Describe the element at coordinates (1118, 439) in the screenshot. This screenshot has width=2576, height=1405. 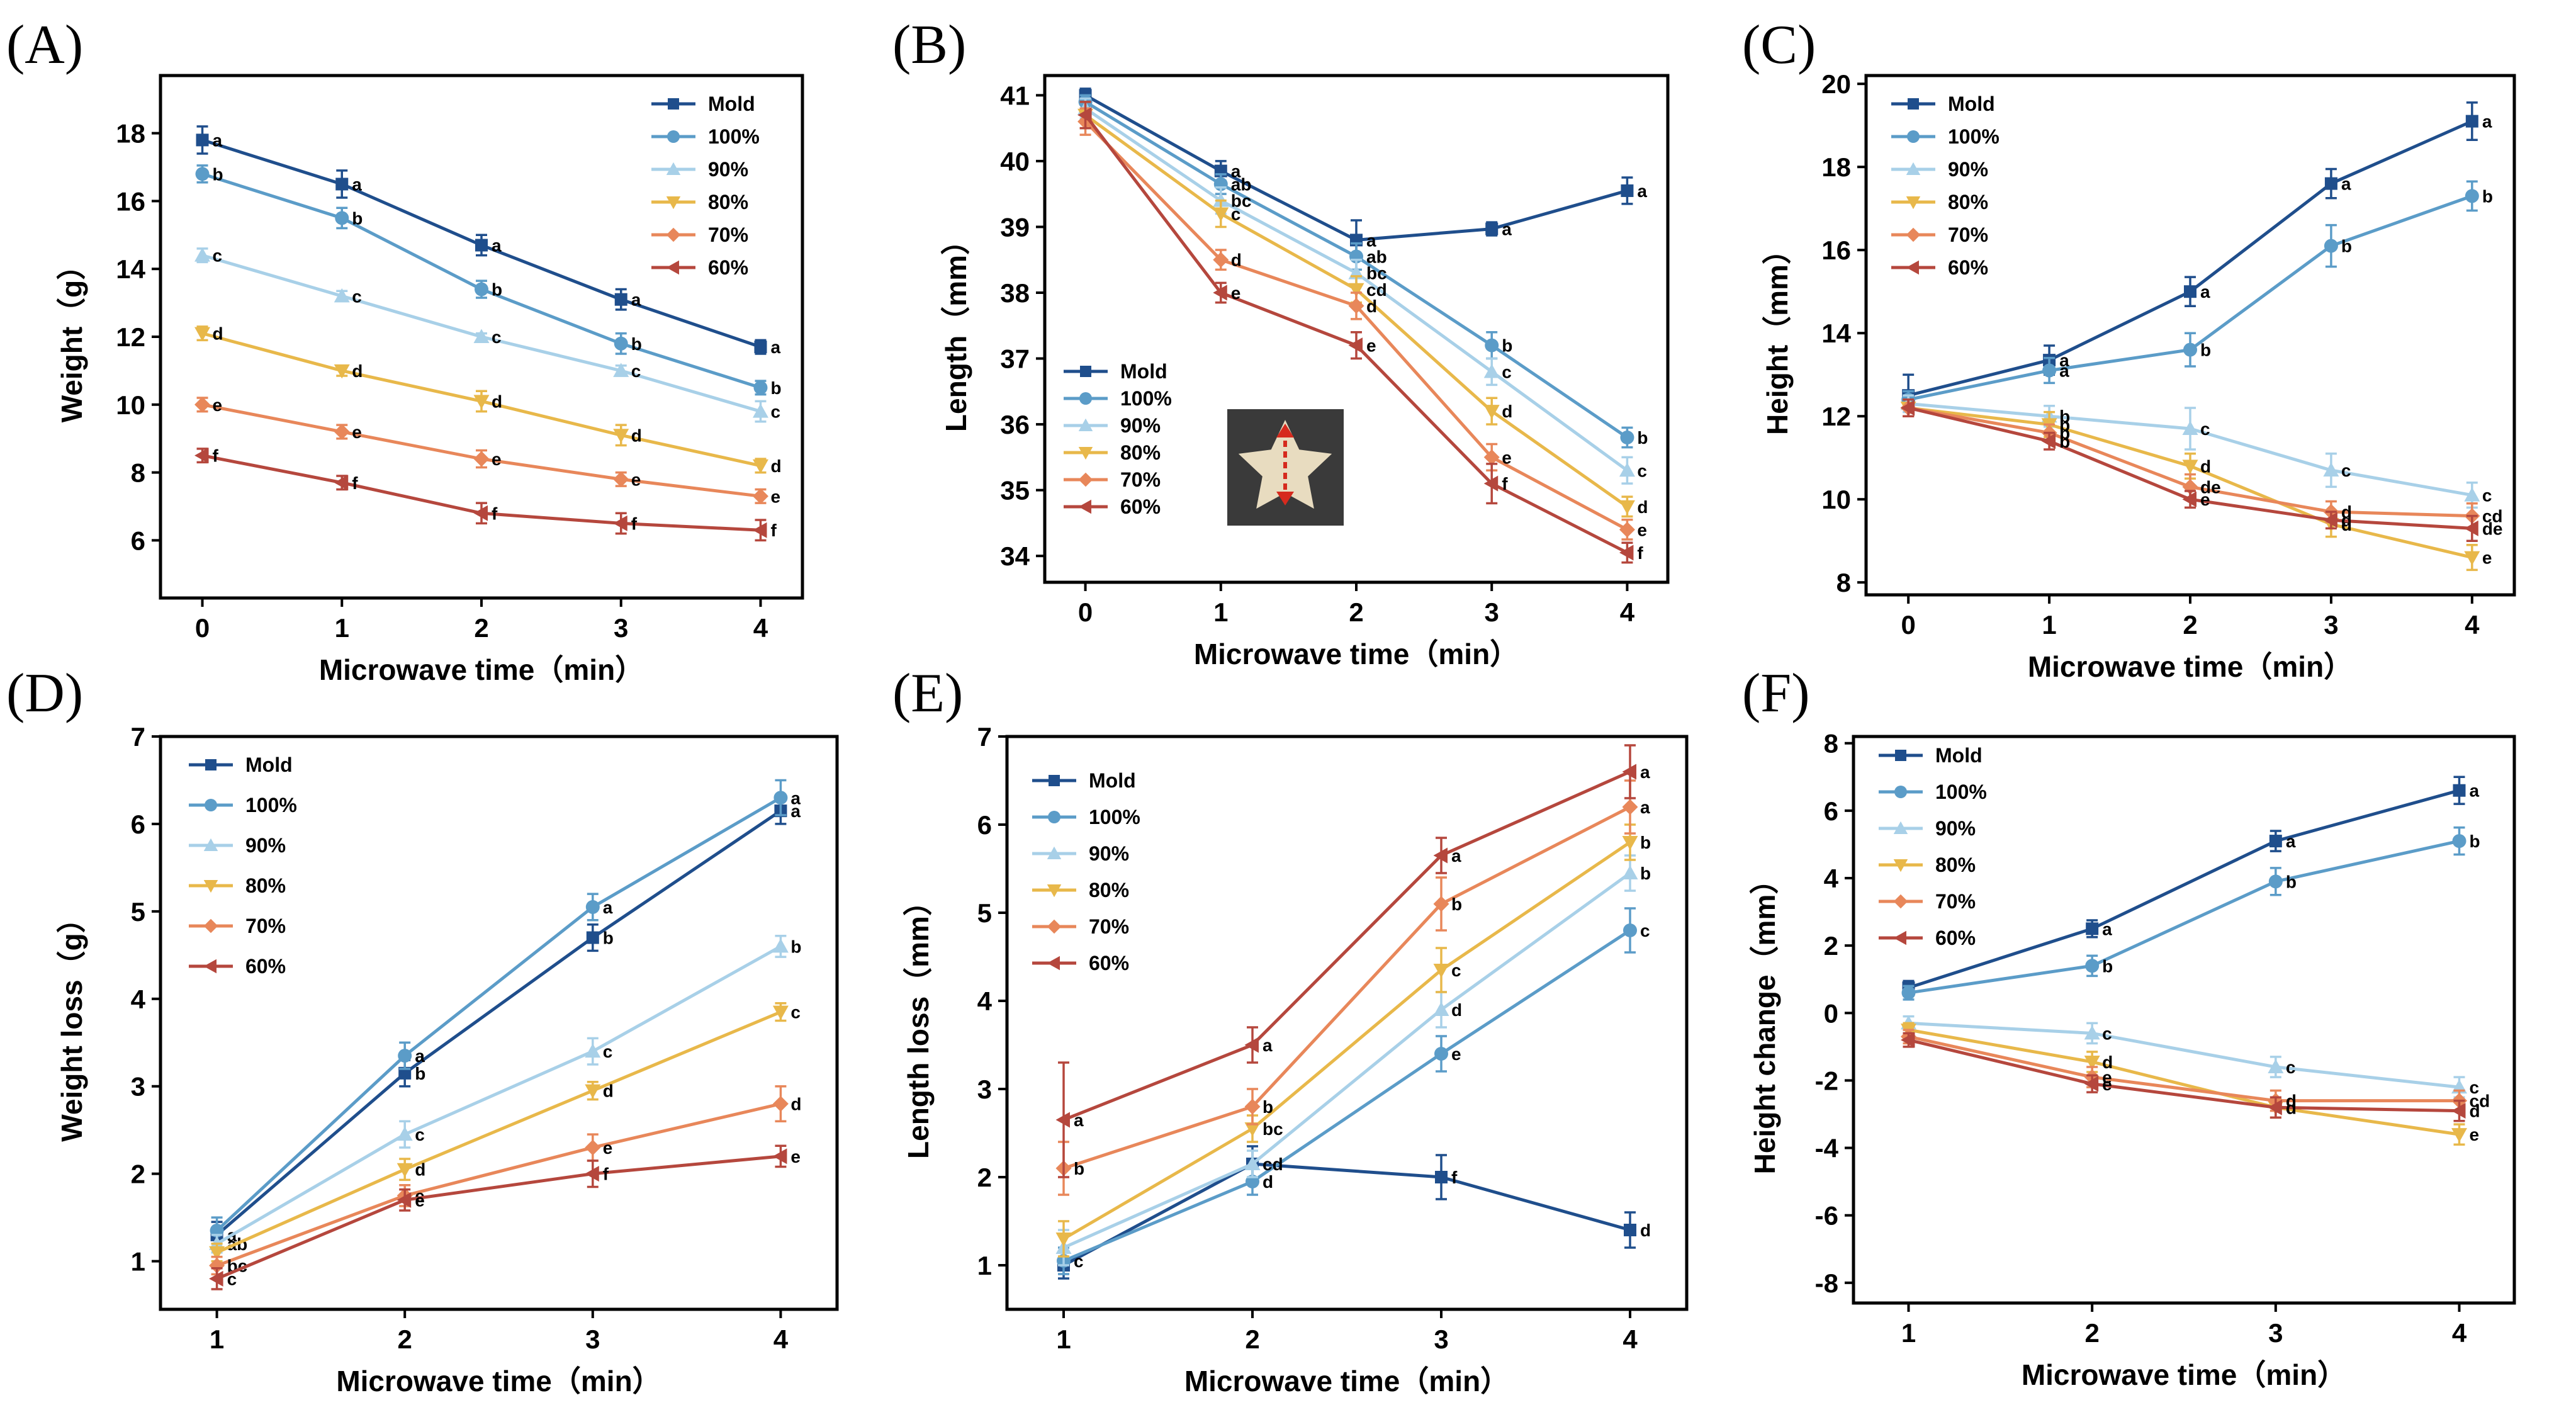
I see `legend: Mold 100% 90% 80% 70% 60%` at that location.